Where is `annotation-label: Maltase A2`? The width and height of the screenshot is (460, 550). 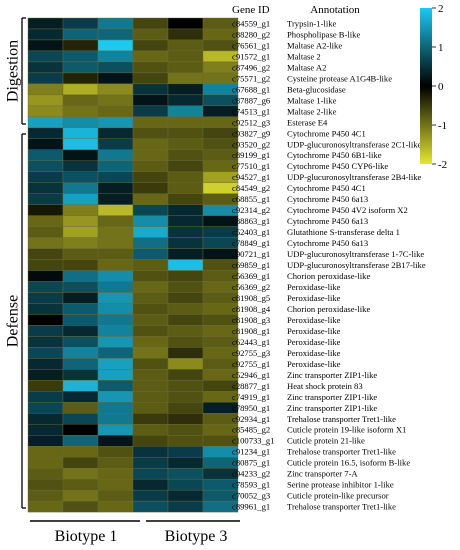
annotation-label: Maltase A2 is located at coordinates (306, 67).